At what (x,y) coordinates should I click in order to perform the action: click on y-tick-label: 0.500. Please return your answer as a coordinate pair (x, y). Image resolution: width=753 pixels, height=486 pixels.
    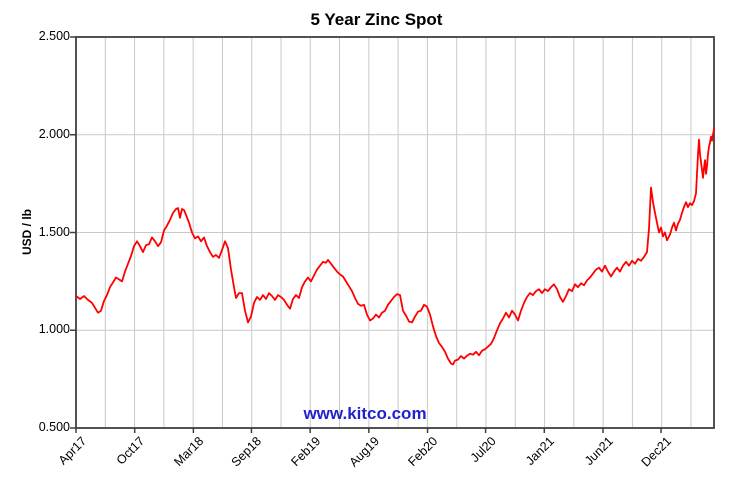
    Looking at the image, I should click on (54, 427).